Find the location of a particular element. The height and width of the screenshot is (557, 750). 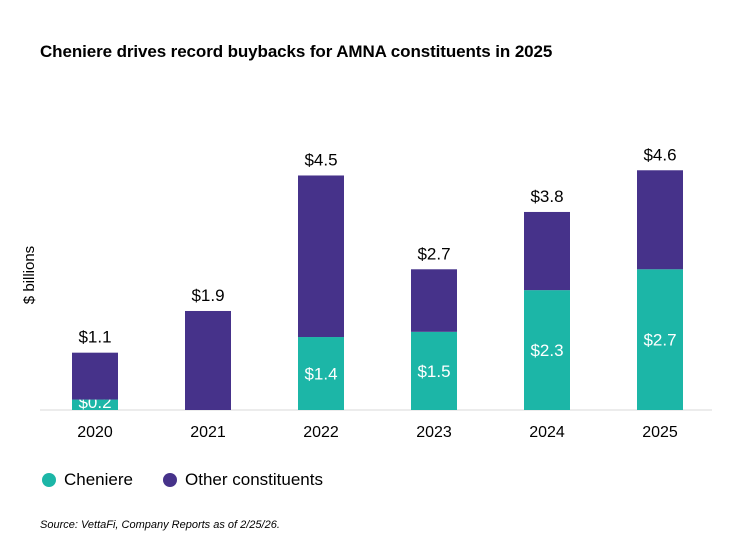

legend: Cheniere Other constituents is located at coordinates (197, 480).